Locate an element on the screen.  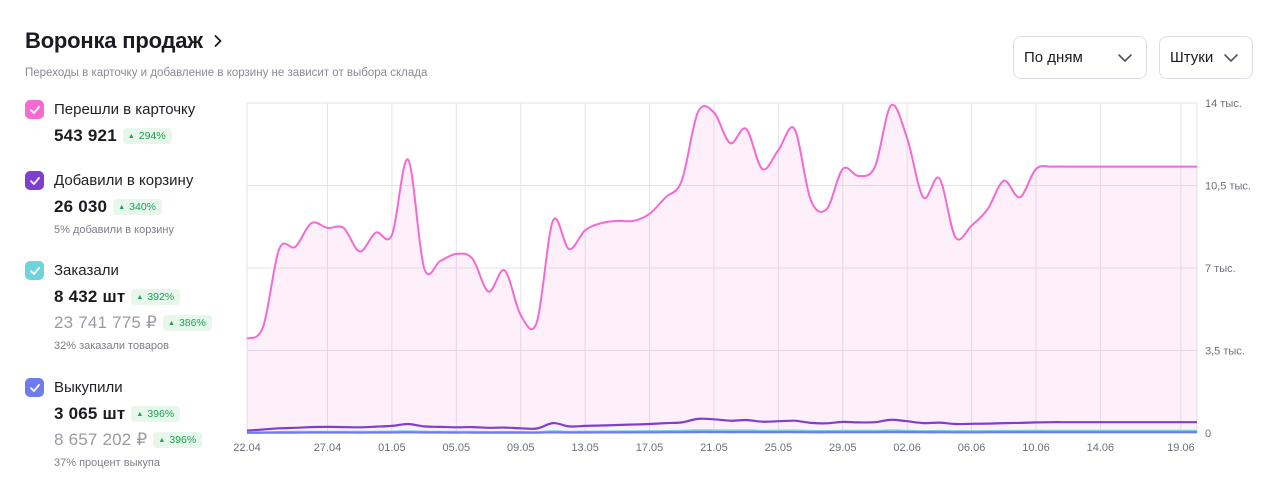
metric-value: 8 432 шт is located at coordinates (90, 296).